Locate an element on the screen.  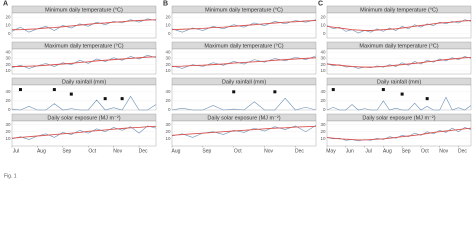
panel-label: A is located at coordinates (5, 3).